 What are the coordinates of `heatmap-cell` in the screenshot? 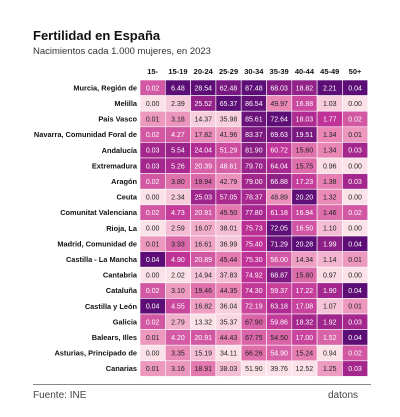 It's located at (355, 368).